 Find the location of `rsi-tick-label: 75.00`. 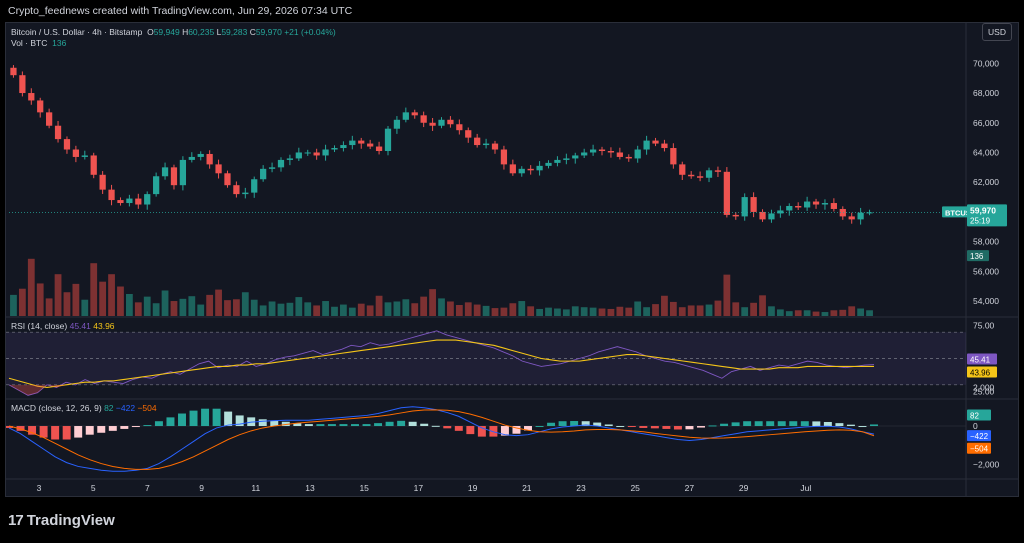

rsi-tick-label: 75.00 is located at coordinates (984, 326).